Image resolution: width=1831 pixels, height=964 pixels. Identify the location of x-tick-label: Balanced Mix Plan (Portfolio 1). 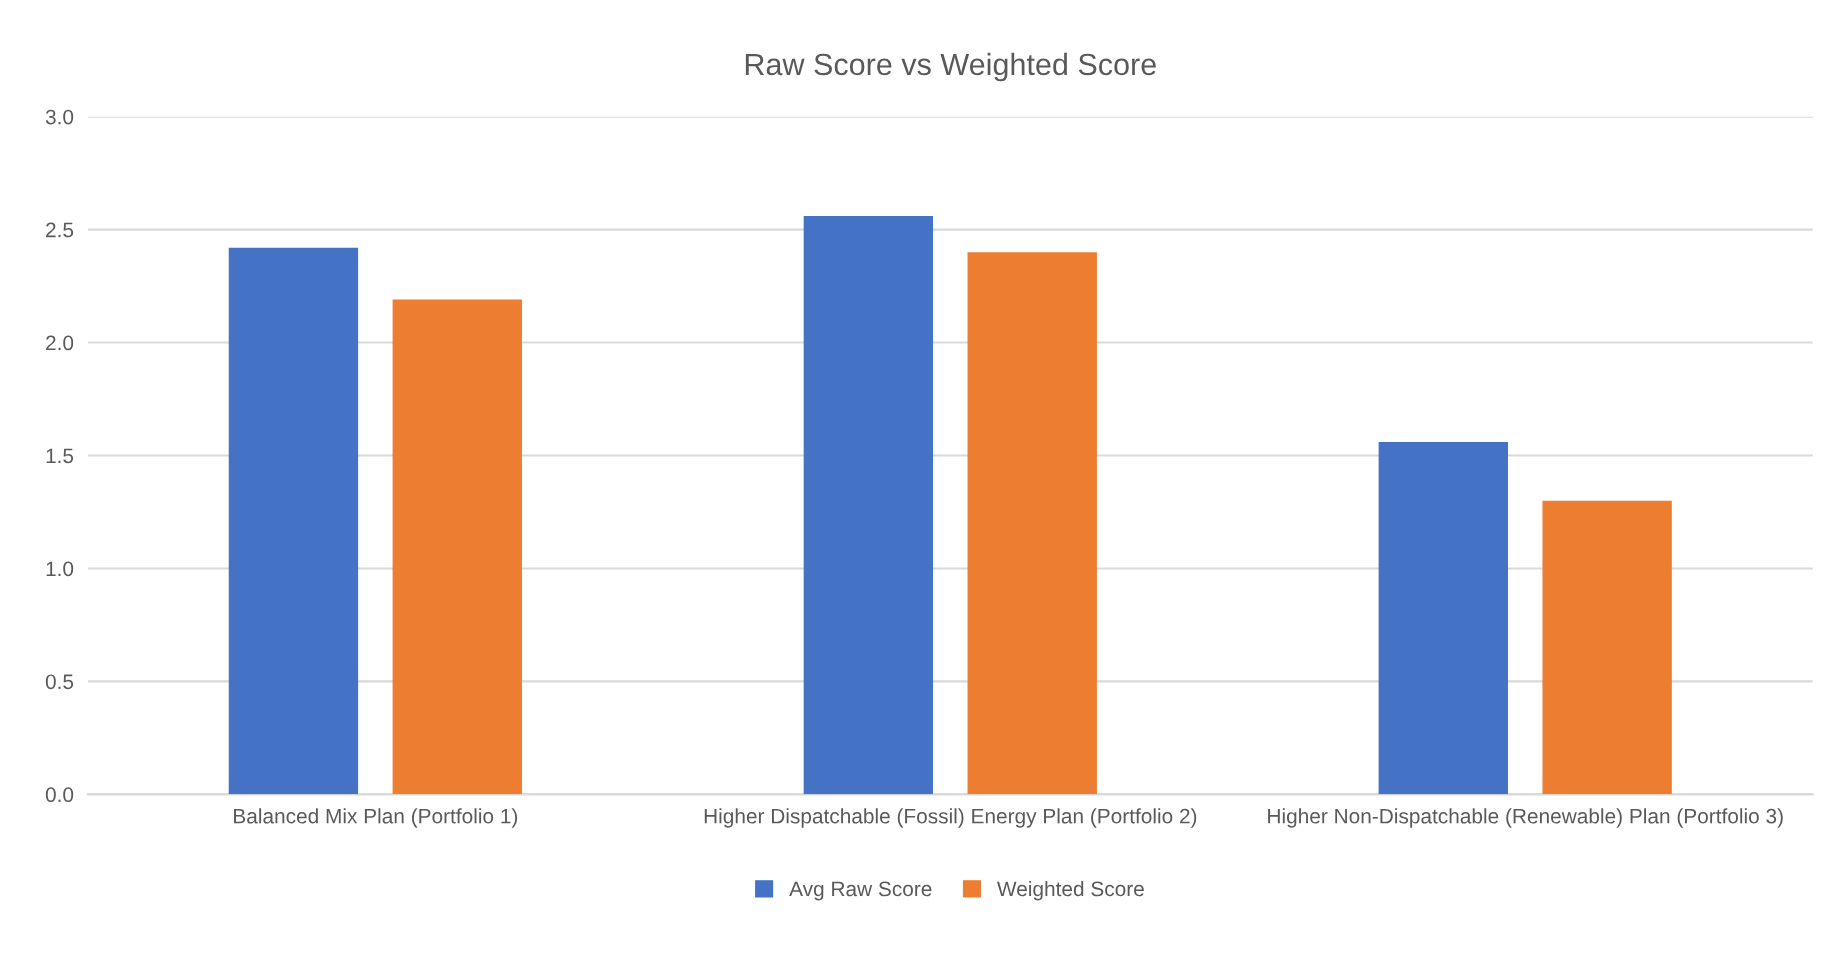
(376, 818).